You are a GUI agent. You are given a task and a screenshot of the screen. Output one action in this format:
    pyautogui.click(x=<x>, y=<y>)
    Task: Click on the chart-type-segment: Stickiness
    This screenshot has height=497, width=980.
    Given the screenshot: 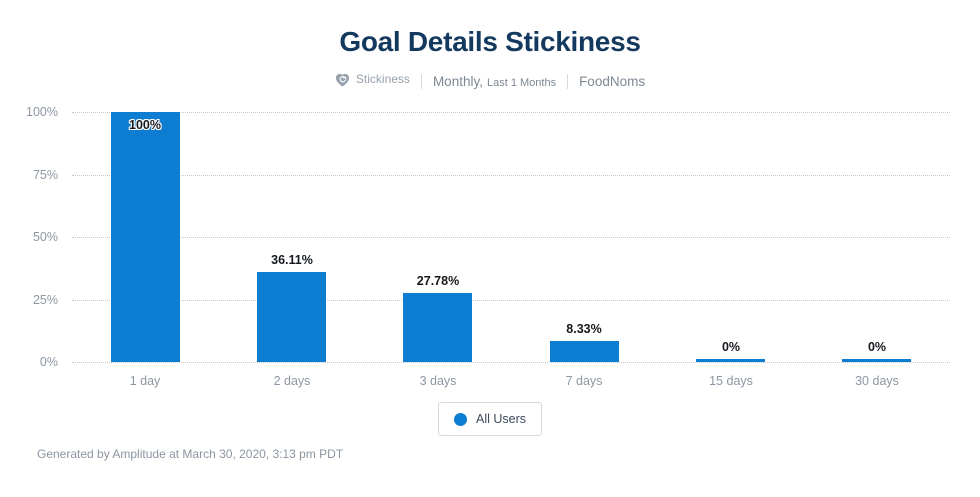 What is the action you would take?
    pyautogui.click(x=372, y=79)
    